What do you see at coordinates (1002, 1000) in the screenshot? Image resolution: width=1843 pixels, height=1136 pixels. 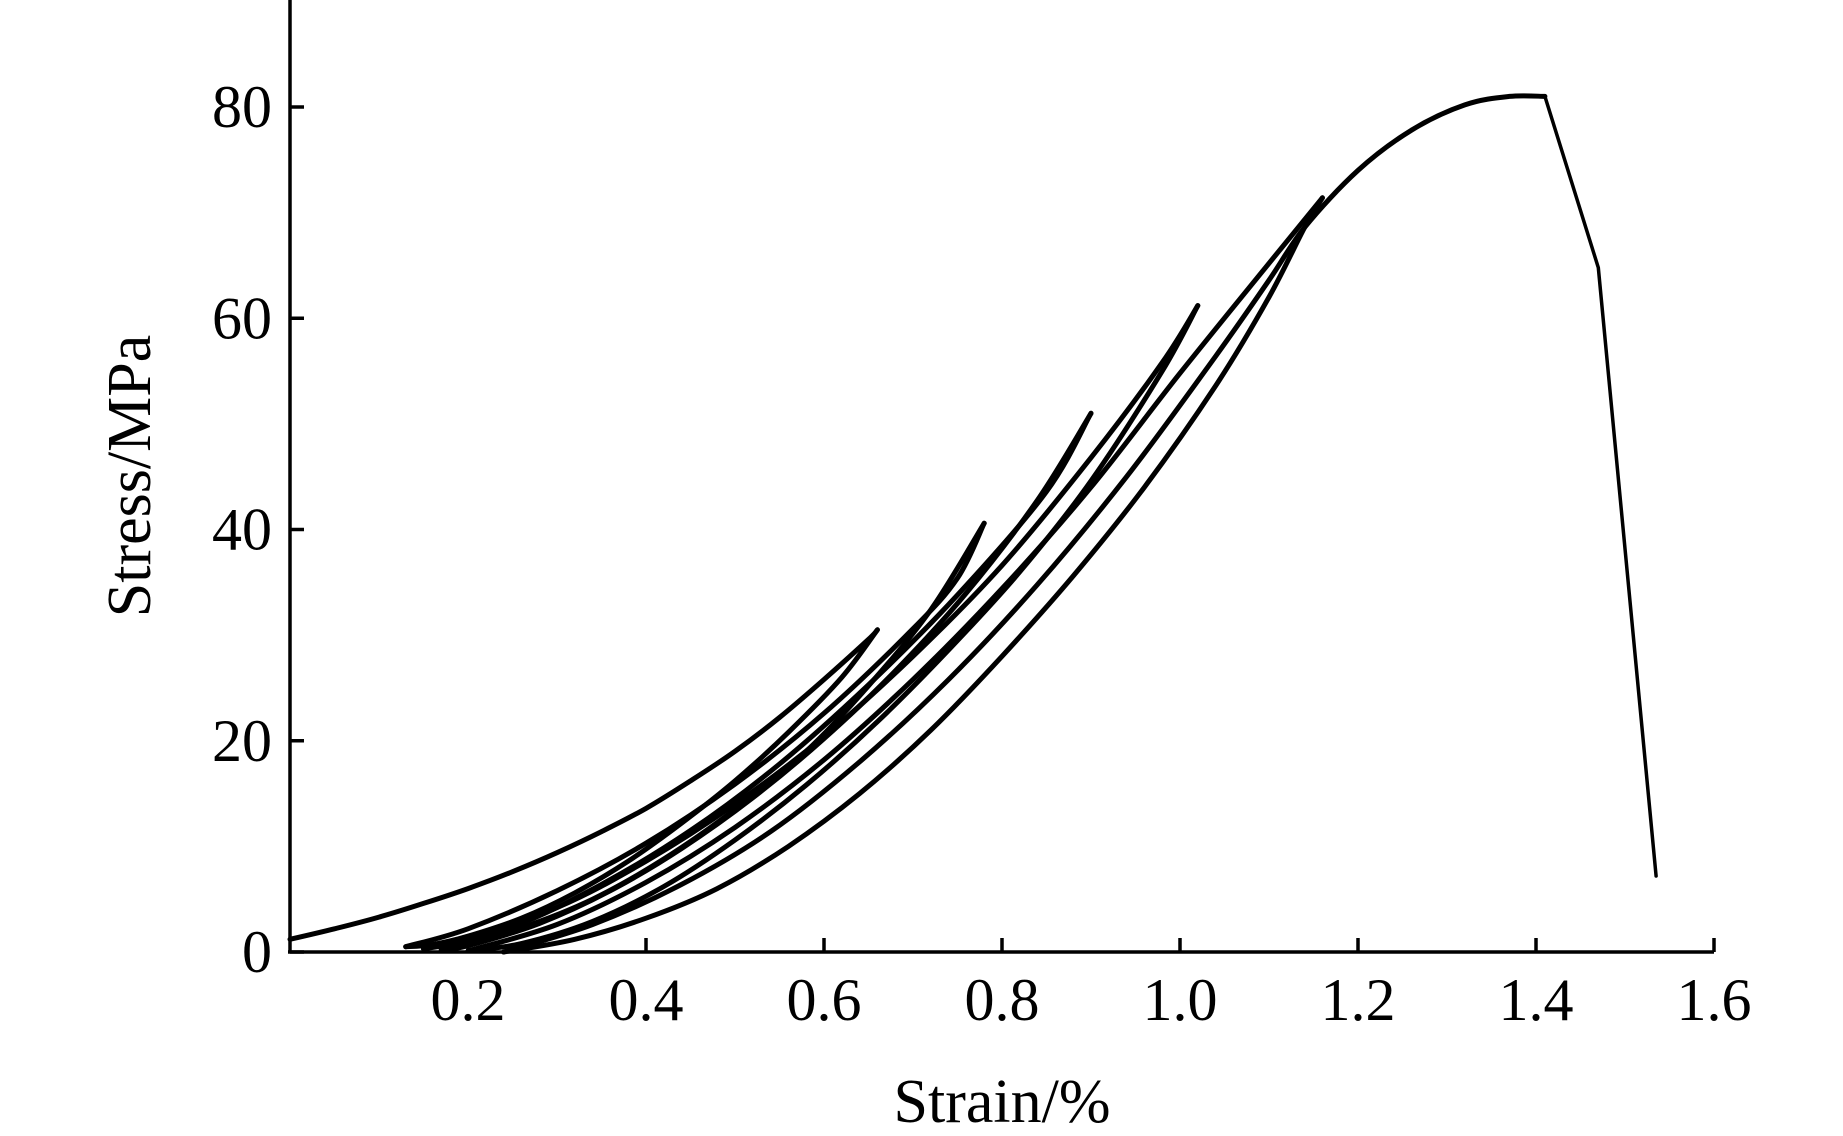 I see `x-tick-label: 0.8` at bounding box center [1002, 1000].